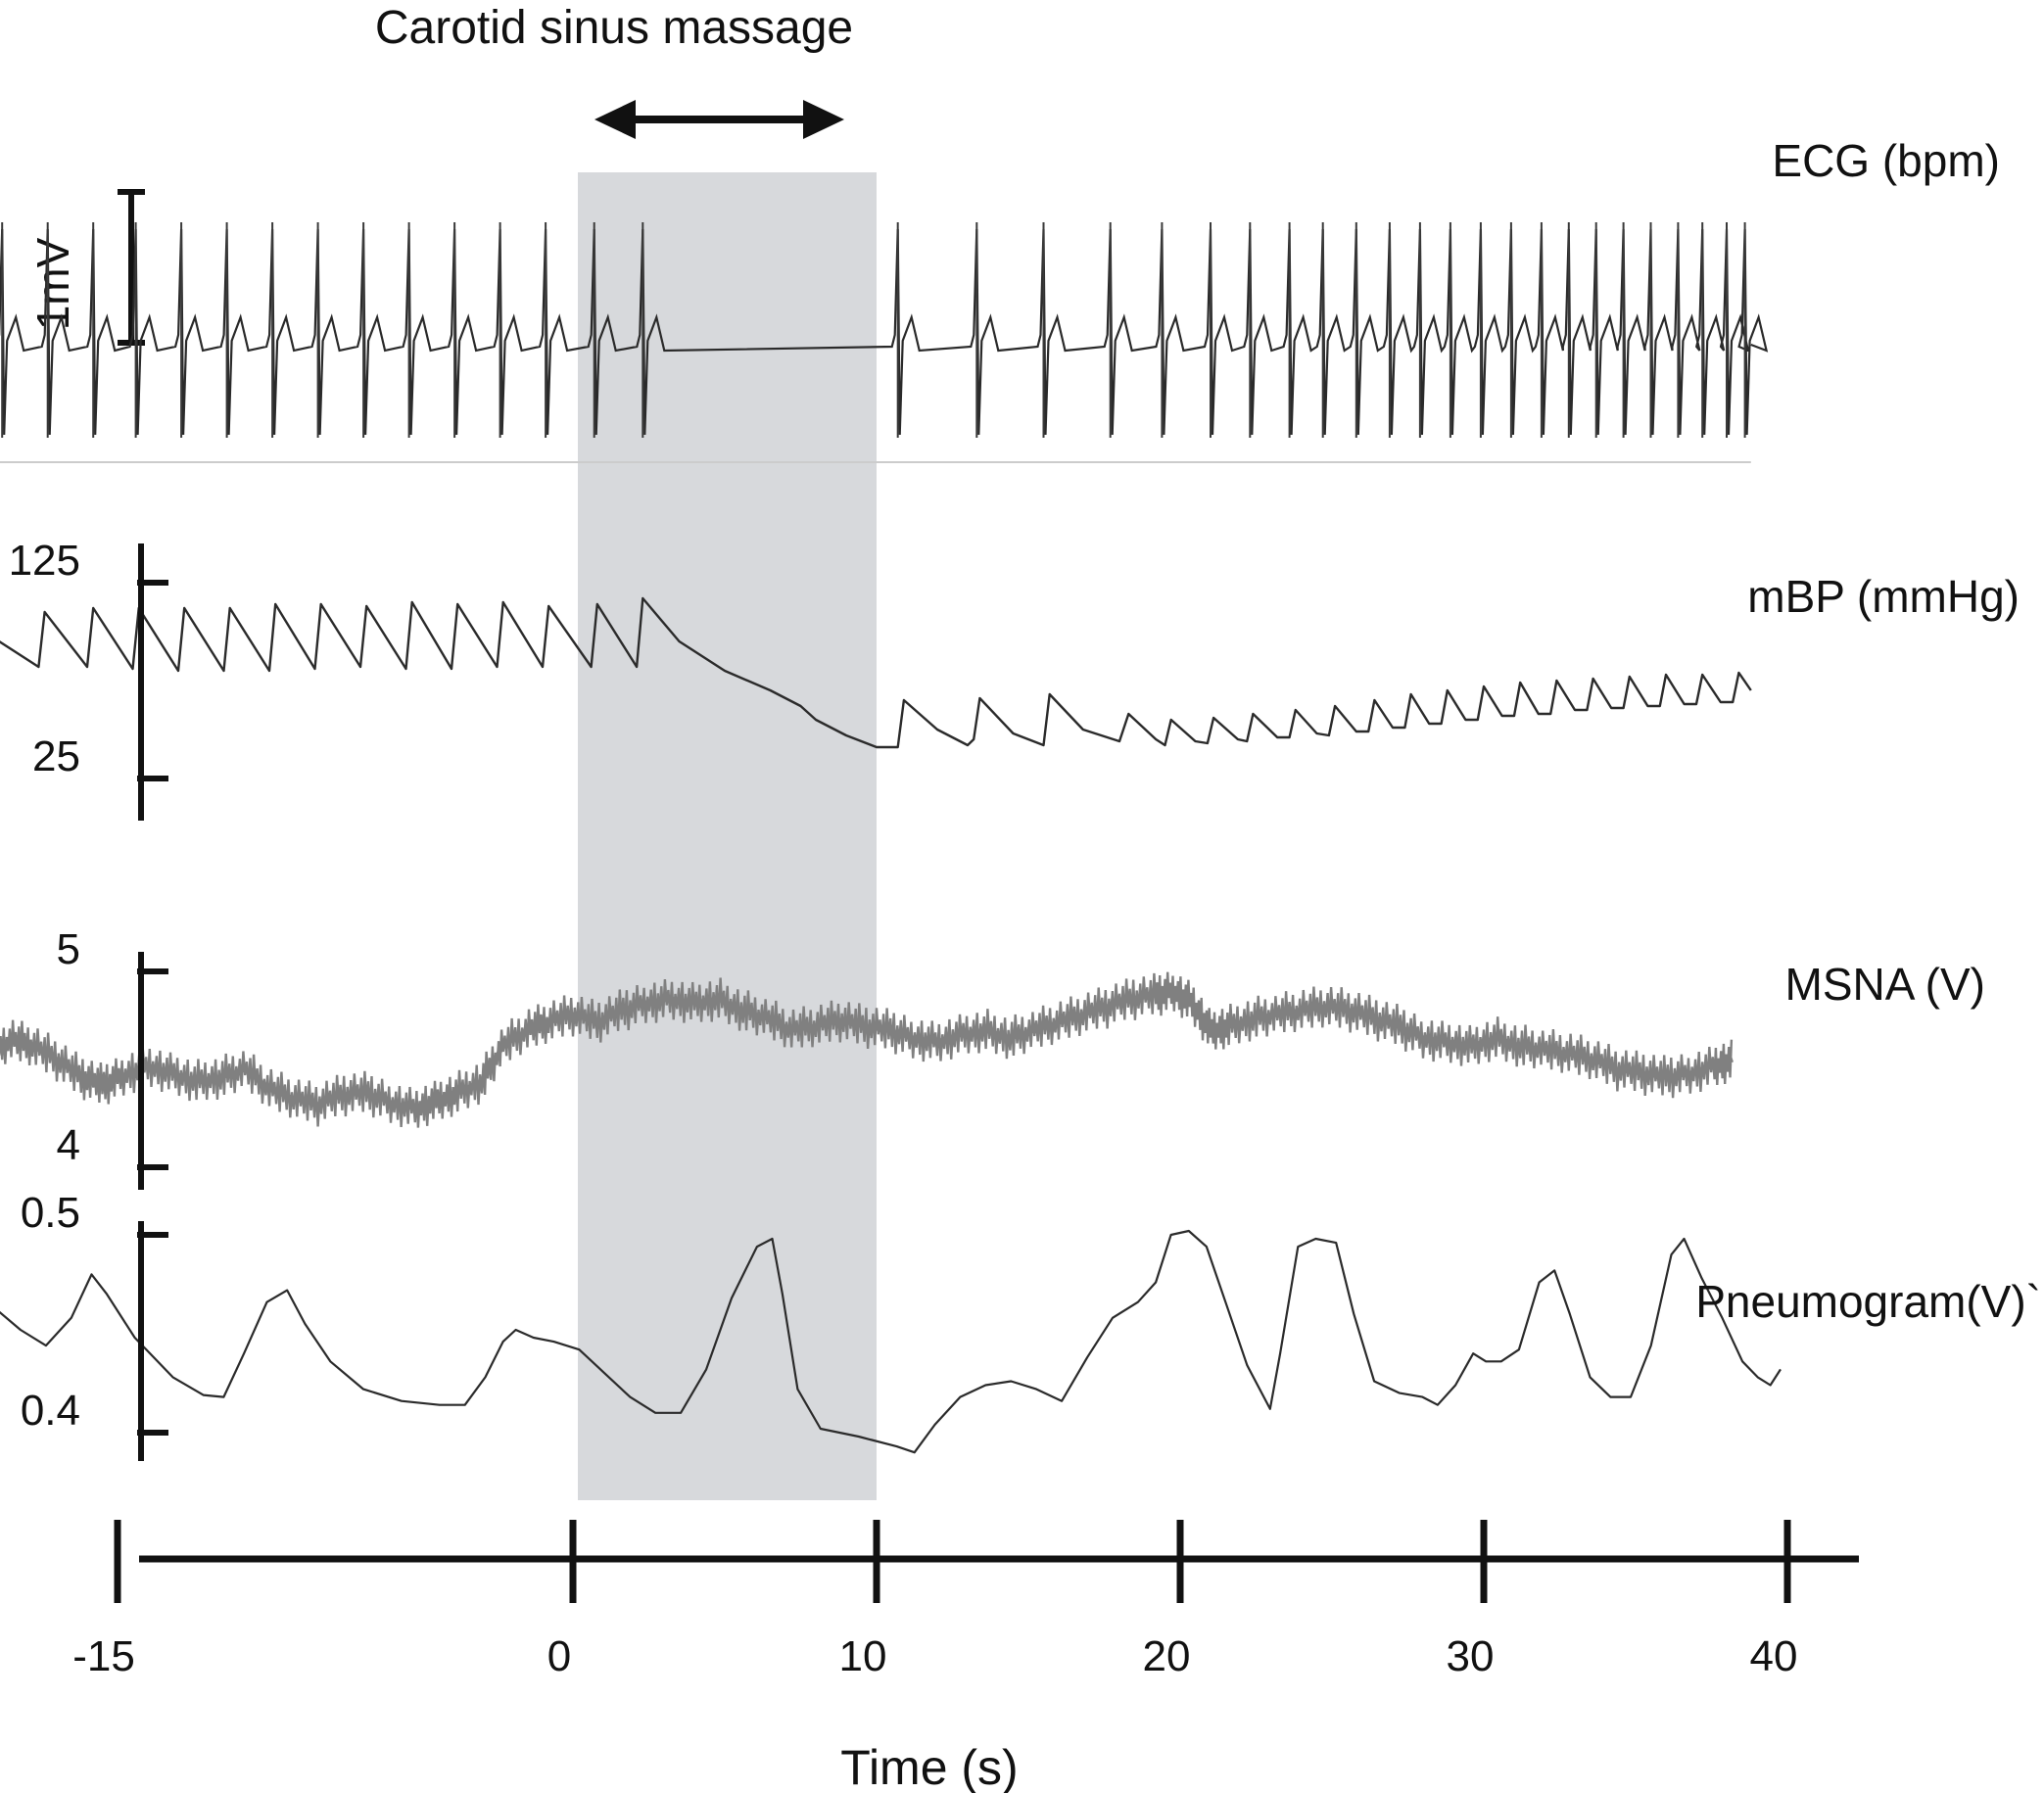 The height and width of the screenshot is (1793, 2044). What do you see at coordinates (1886, 160) in the screenshot?
I see `channel-label-ecg: ECG (bpm)` at bounding box center [1886, 160].